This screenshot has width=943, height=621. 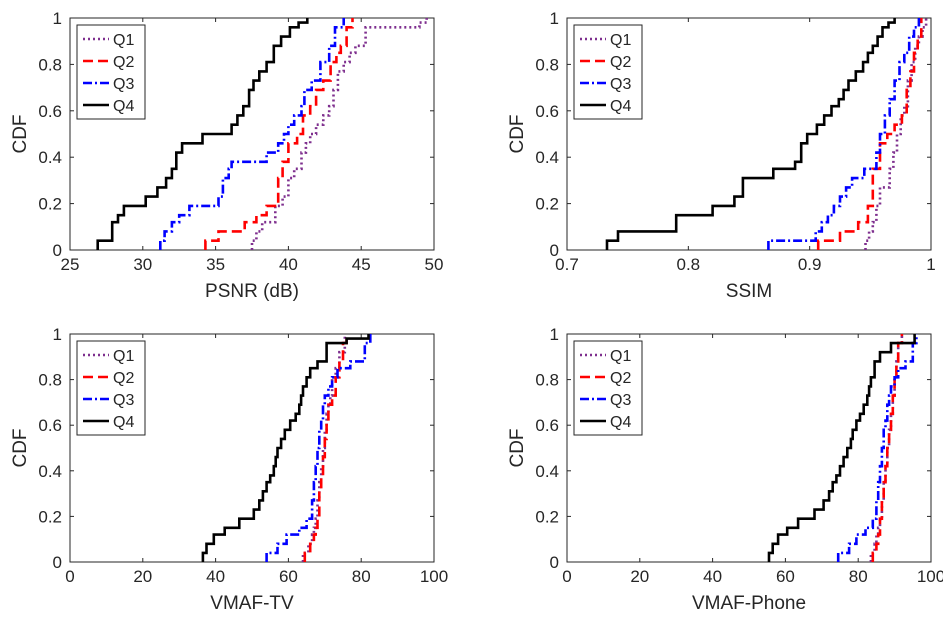 What do you see at coordinates (361, 264) in the screenshot?
I see `x-tick-label: 45` at bounding box center [361, 264].